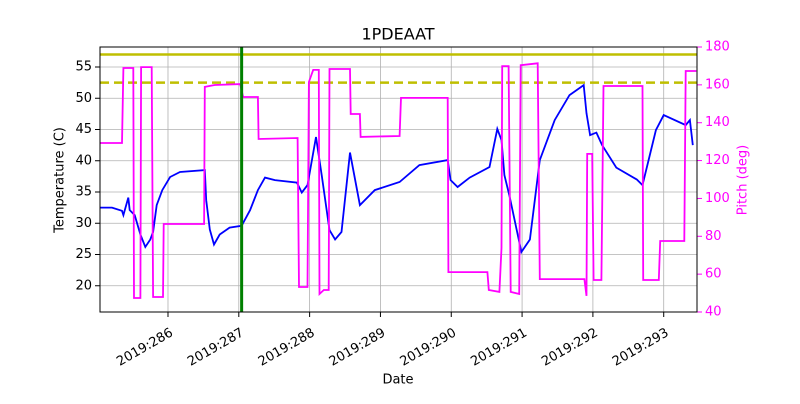 This screenshot has height=404, width=800. Describe the element at coordinates (83, 160) in the screenshot. I see `y-tick-label: 40` at that location.